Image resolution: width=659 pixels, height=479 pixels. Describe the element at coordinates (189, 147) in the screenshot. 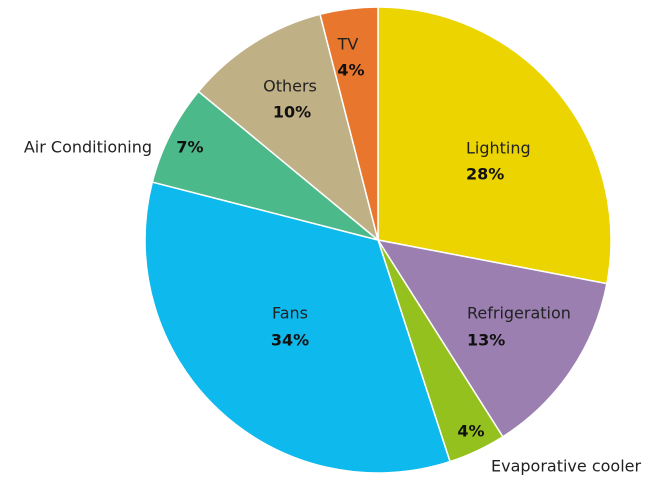

I see `slice-value-label: 7%` at that location.